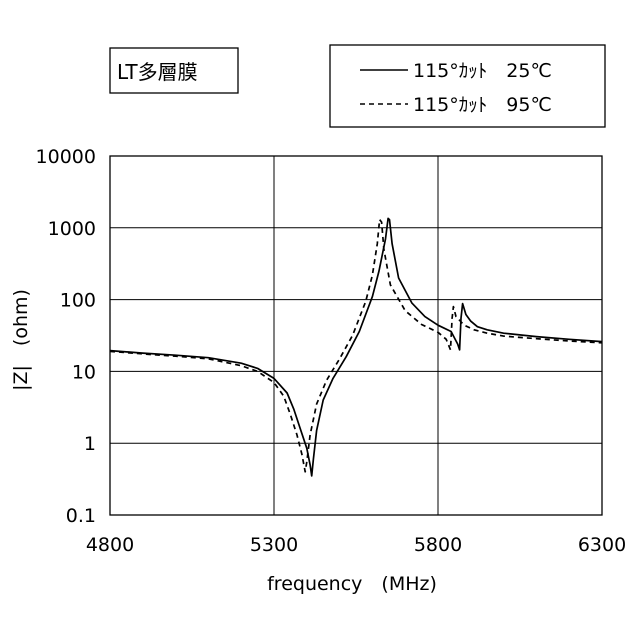 The image size is (640, 640). Describe the element at coordinates (274, 545) in the screenshot. I see `x-tick-label: 5300` at that location.